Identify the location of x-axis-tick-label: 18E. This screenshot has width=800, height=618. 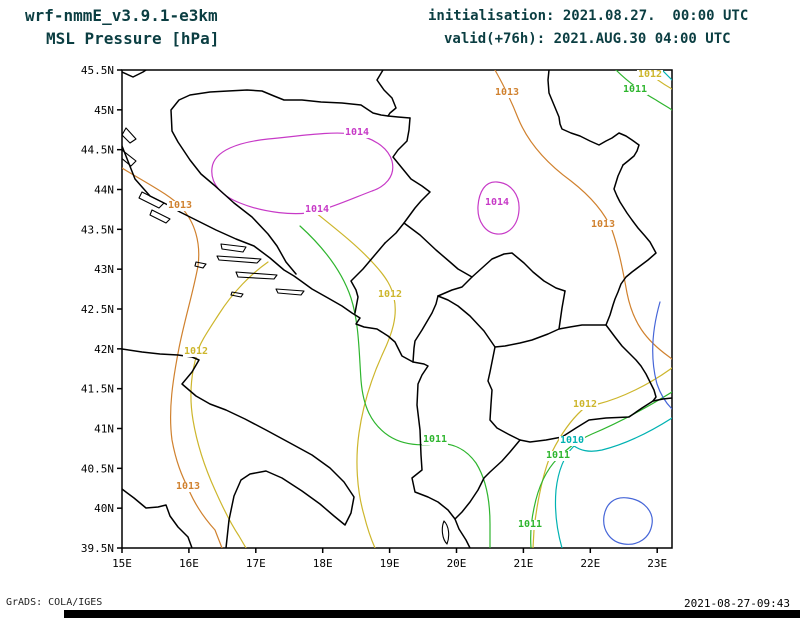
(323, 563).